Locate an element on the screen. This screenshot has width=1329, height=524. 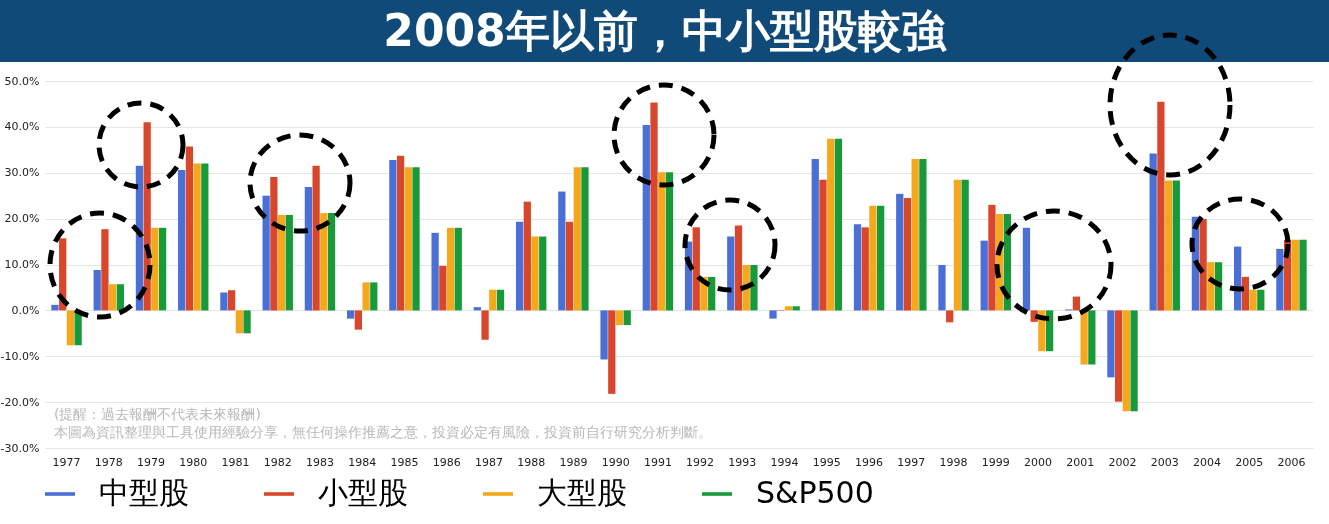
x-tick-label: 1992 is located at coordinates (700, 462).